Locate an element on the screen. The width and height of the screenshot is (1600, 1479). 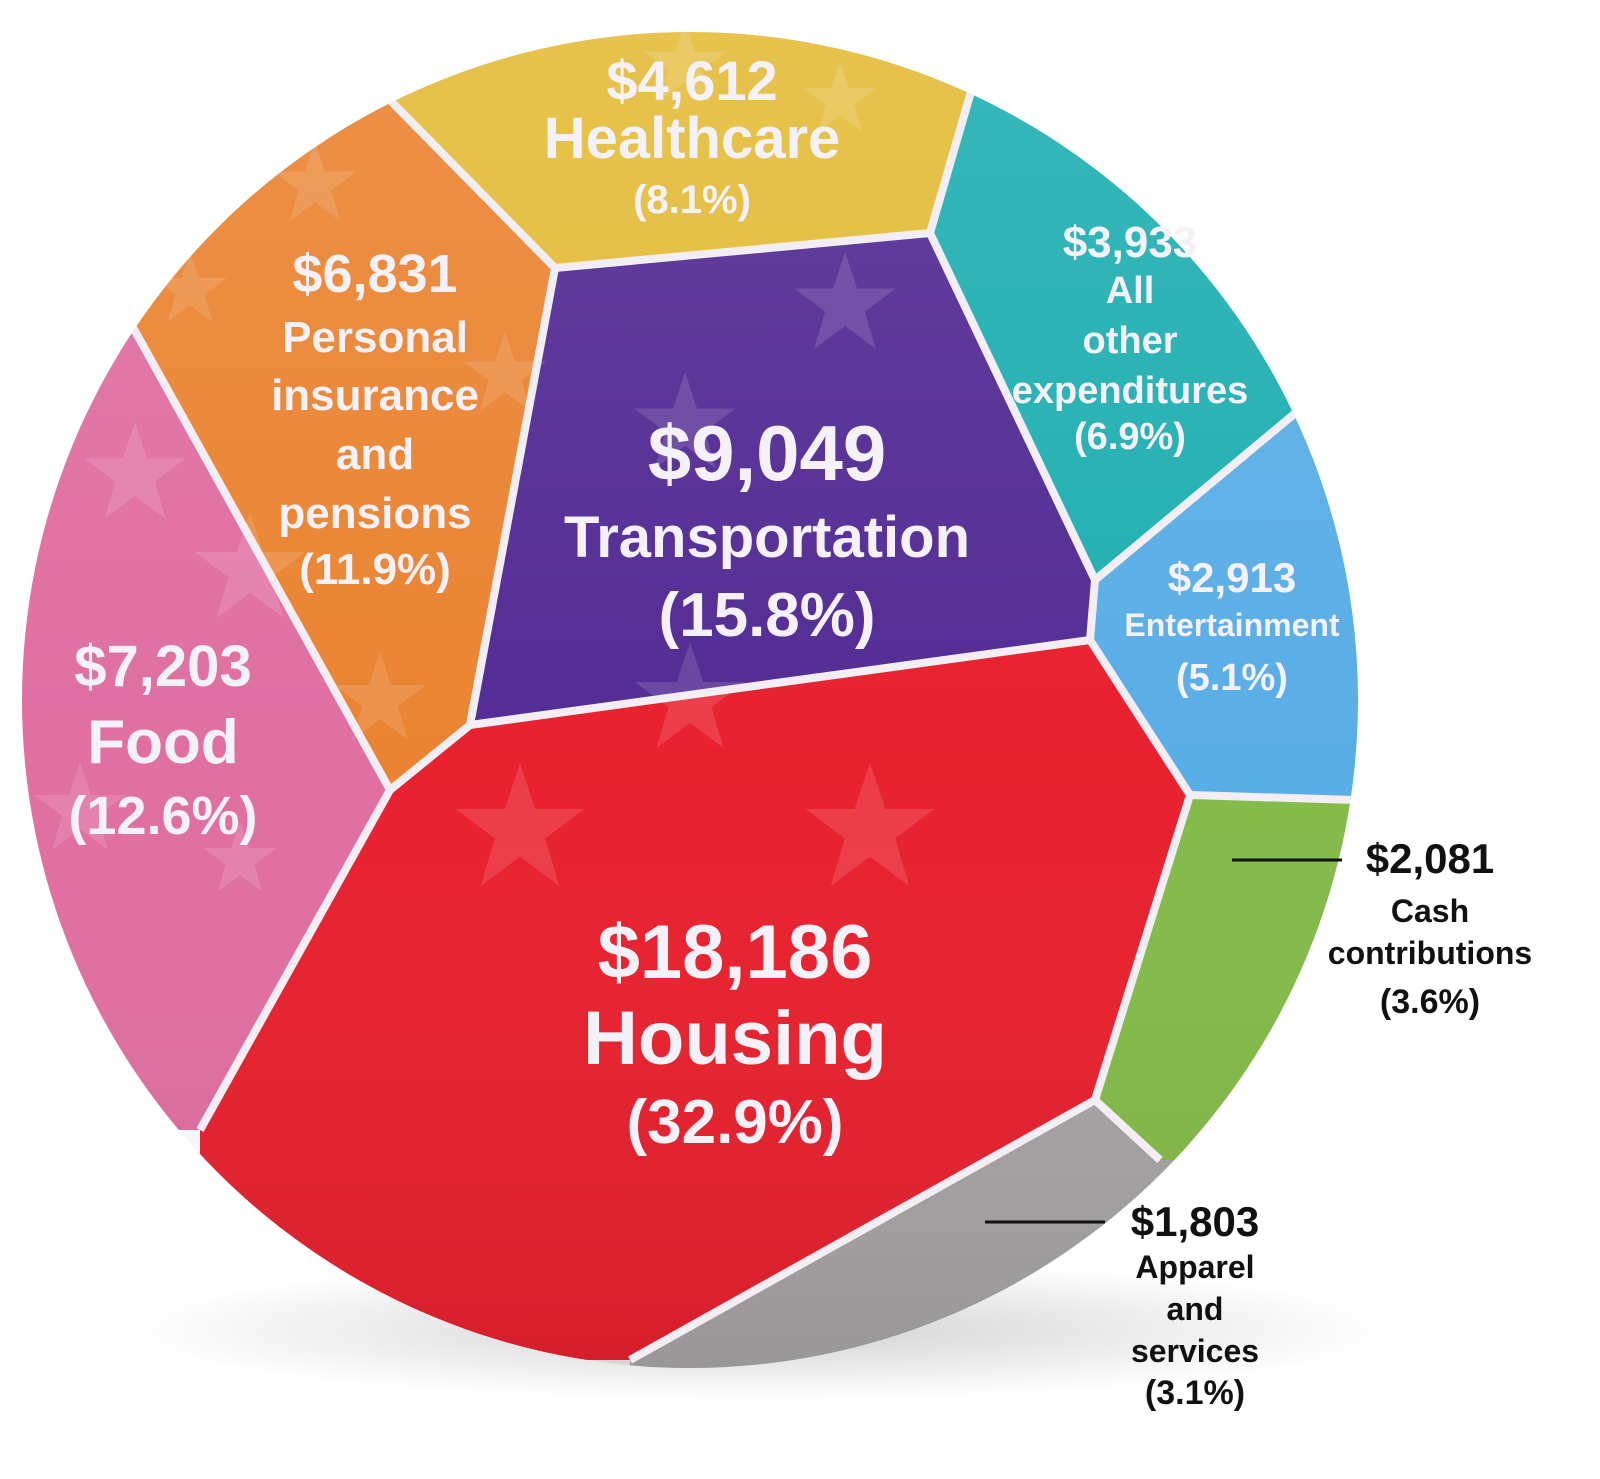
label-apparel-and-services: $1,803 Apparel and services (3.1%) is located at coordinates (1195, 1305).